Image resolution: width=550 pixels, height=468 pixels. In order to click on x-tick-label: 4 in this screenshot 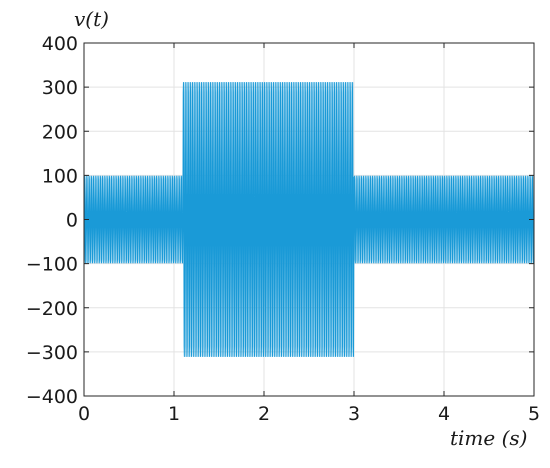, I will do `click(444, 414)`.